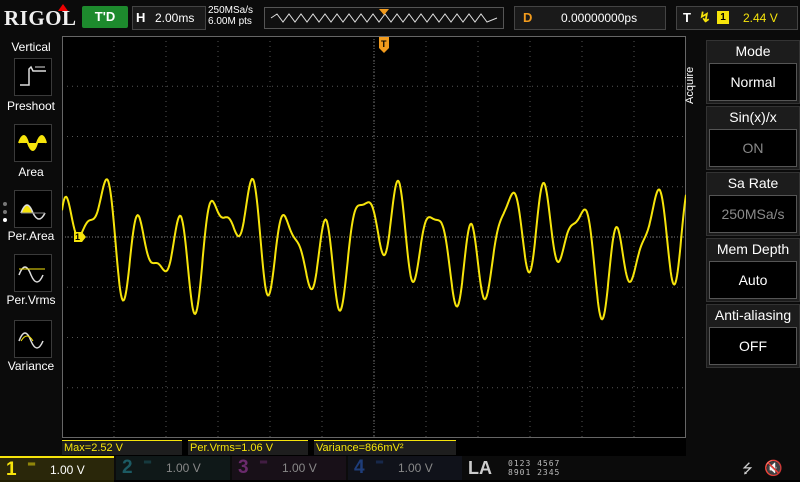 This screenshot has height=482, width=800. What do you see at coordinates (599, 18) in the screenshot?
I see `delay-value: 0.00000000ps` at bounding box center [599, 18].